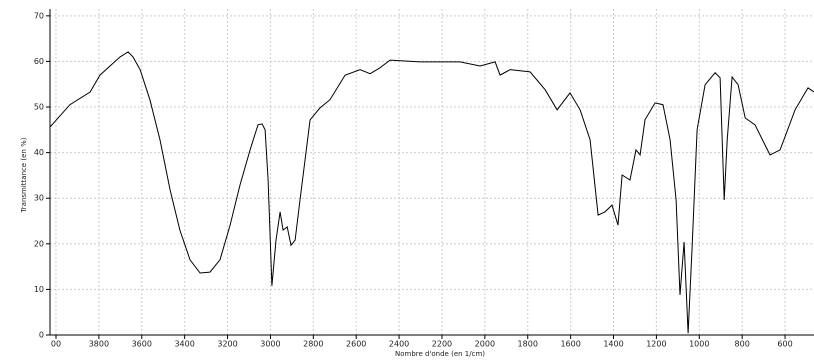 This screenshot has height=360, width=814. What do you see at coordinates (39, 152) in the screenshot?
I see `y-tick-label: 40` at bounding box center [39, 152].